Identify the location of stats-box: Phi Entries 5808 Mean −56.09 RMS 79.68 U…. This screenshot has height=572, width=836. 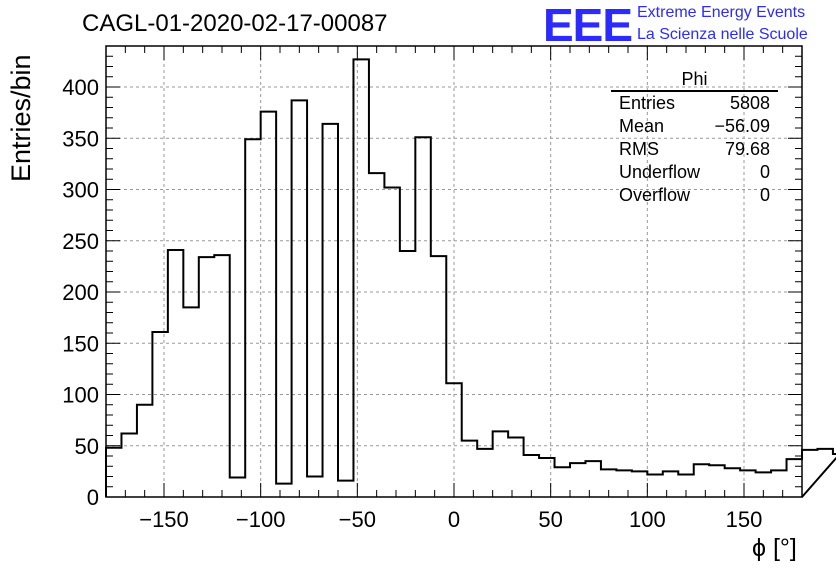
(694, 137).